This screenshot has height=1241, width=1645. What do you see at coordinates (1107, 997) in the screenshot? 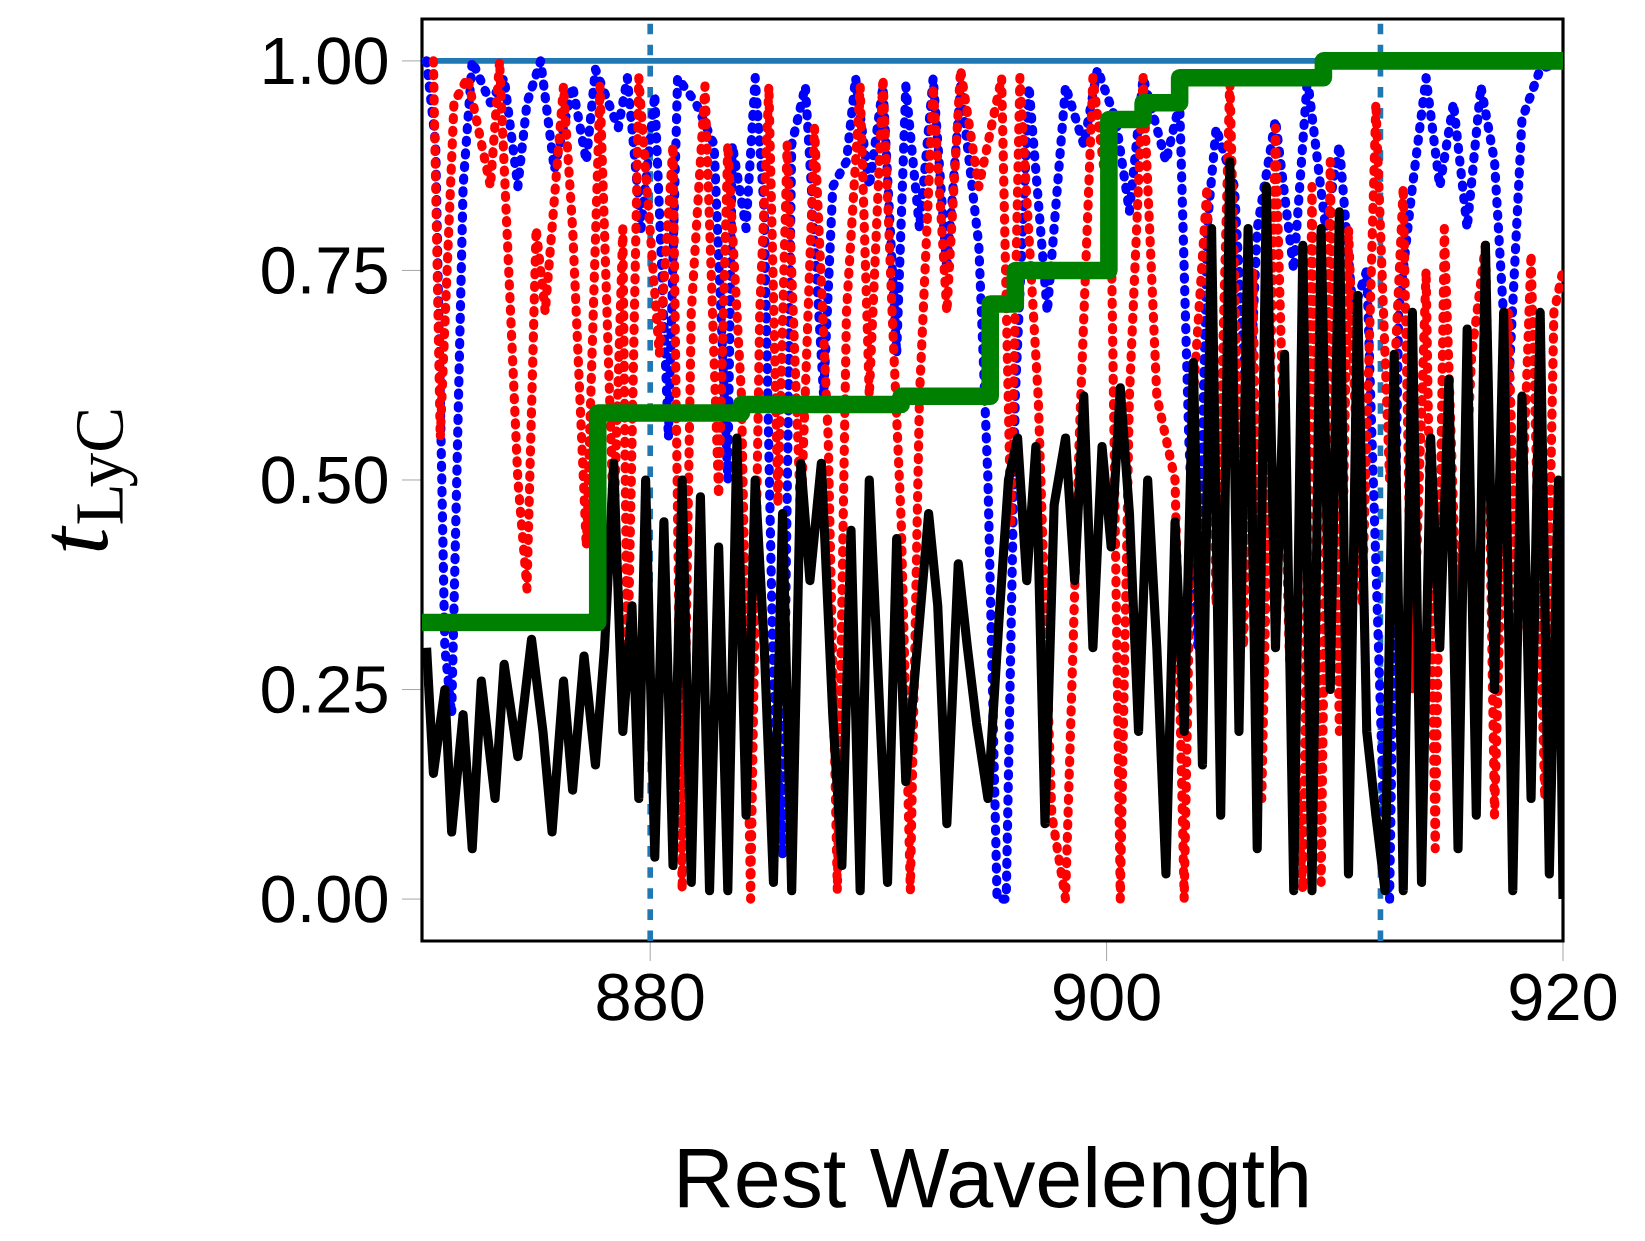
I see `x-tick-label: 900` at bounding box center [1107, 997].